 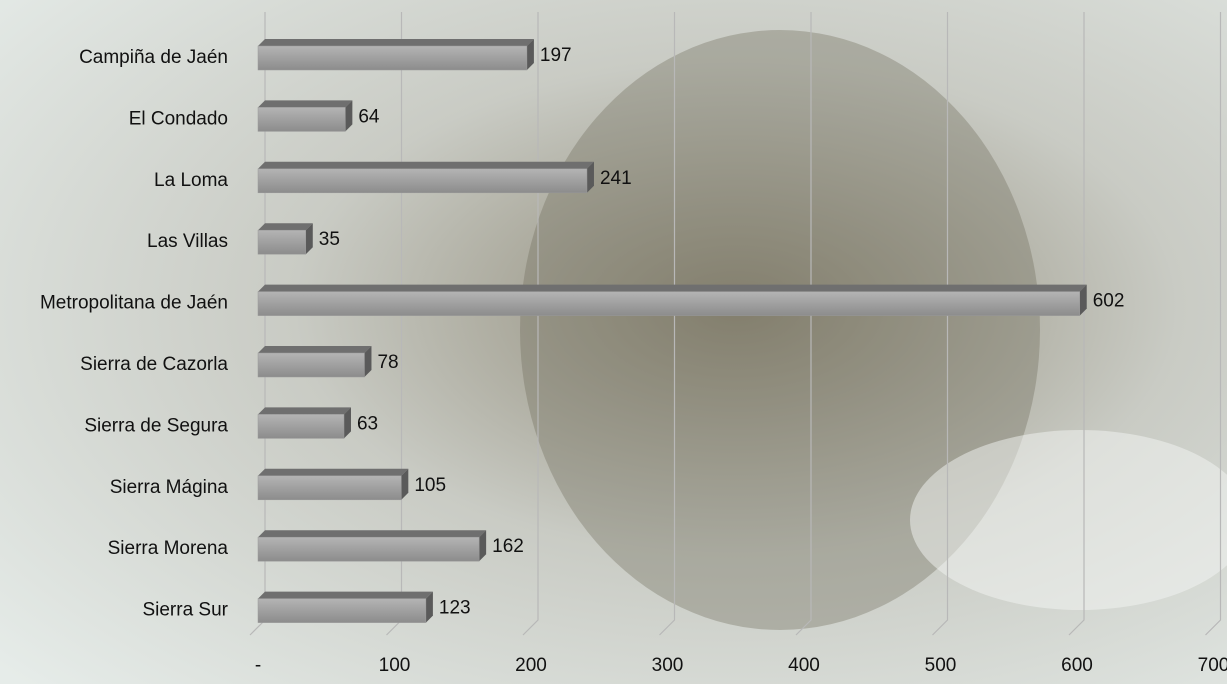 What do you see at coordinates (941, 665) in the screenshot?
I see `x-tick-label: 500` at bounding box center [941, 665].